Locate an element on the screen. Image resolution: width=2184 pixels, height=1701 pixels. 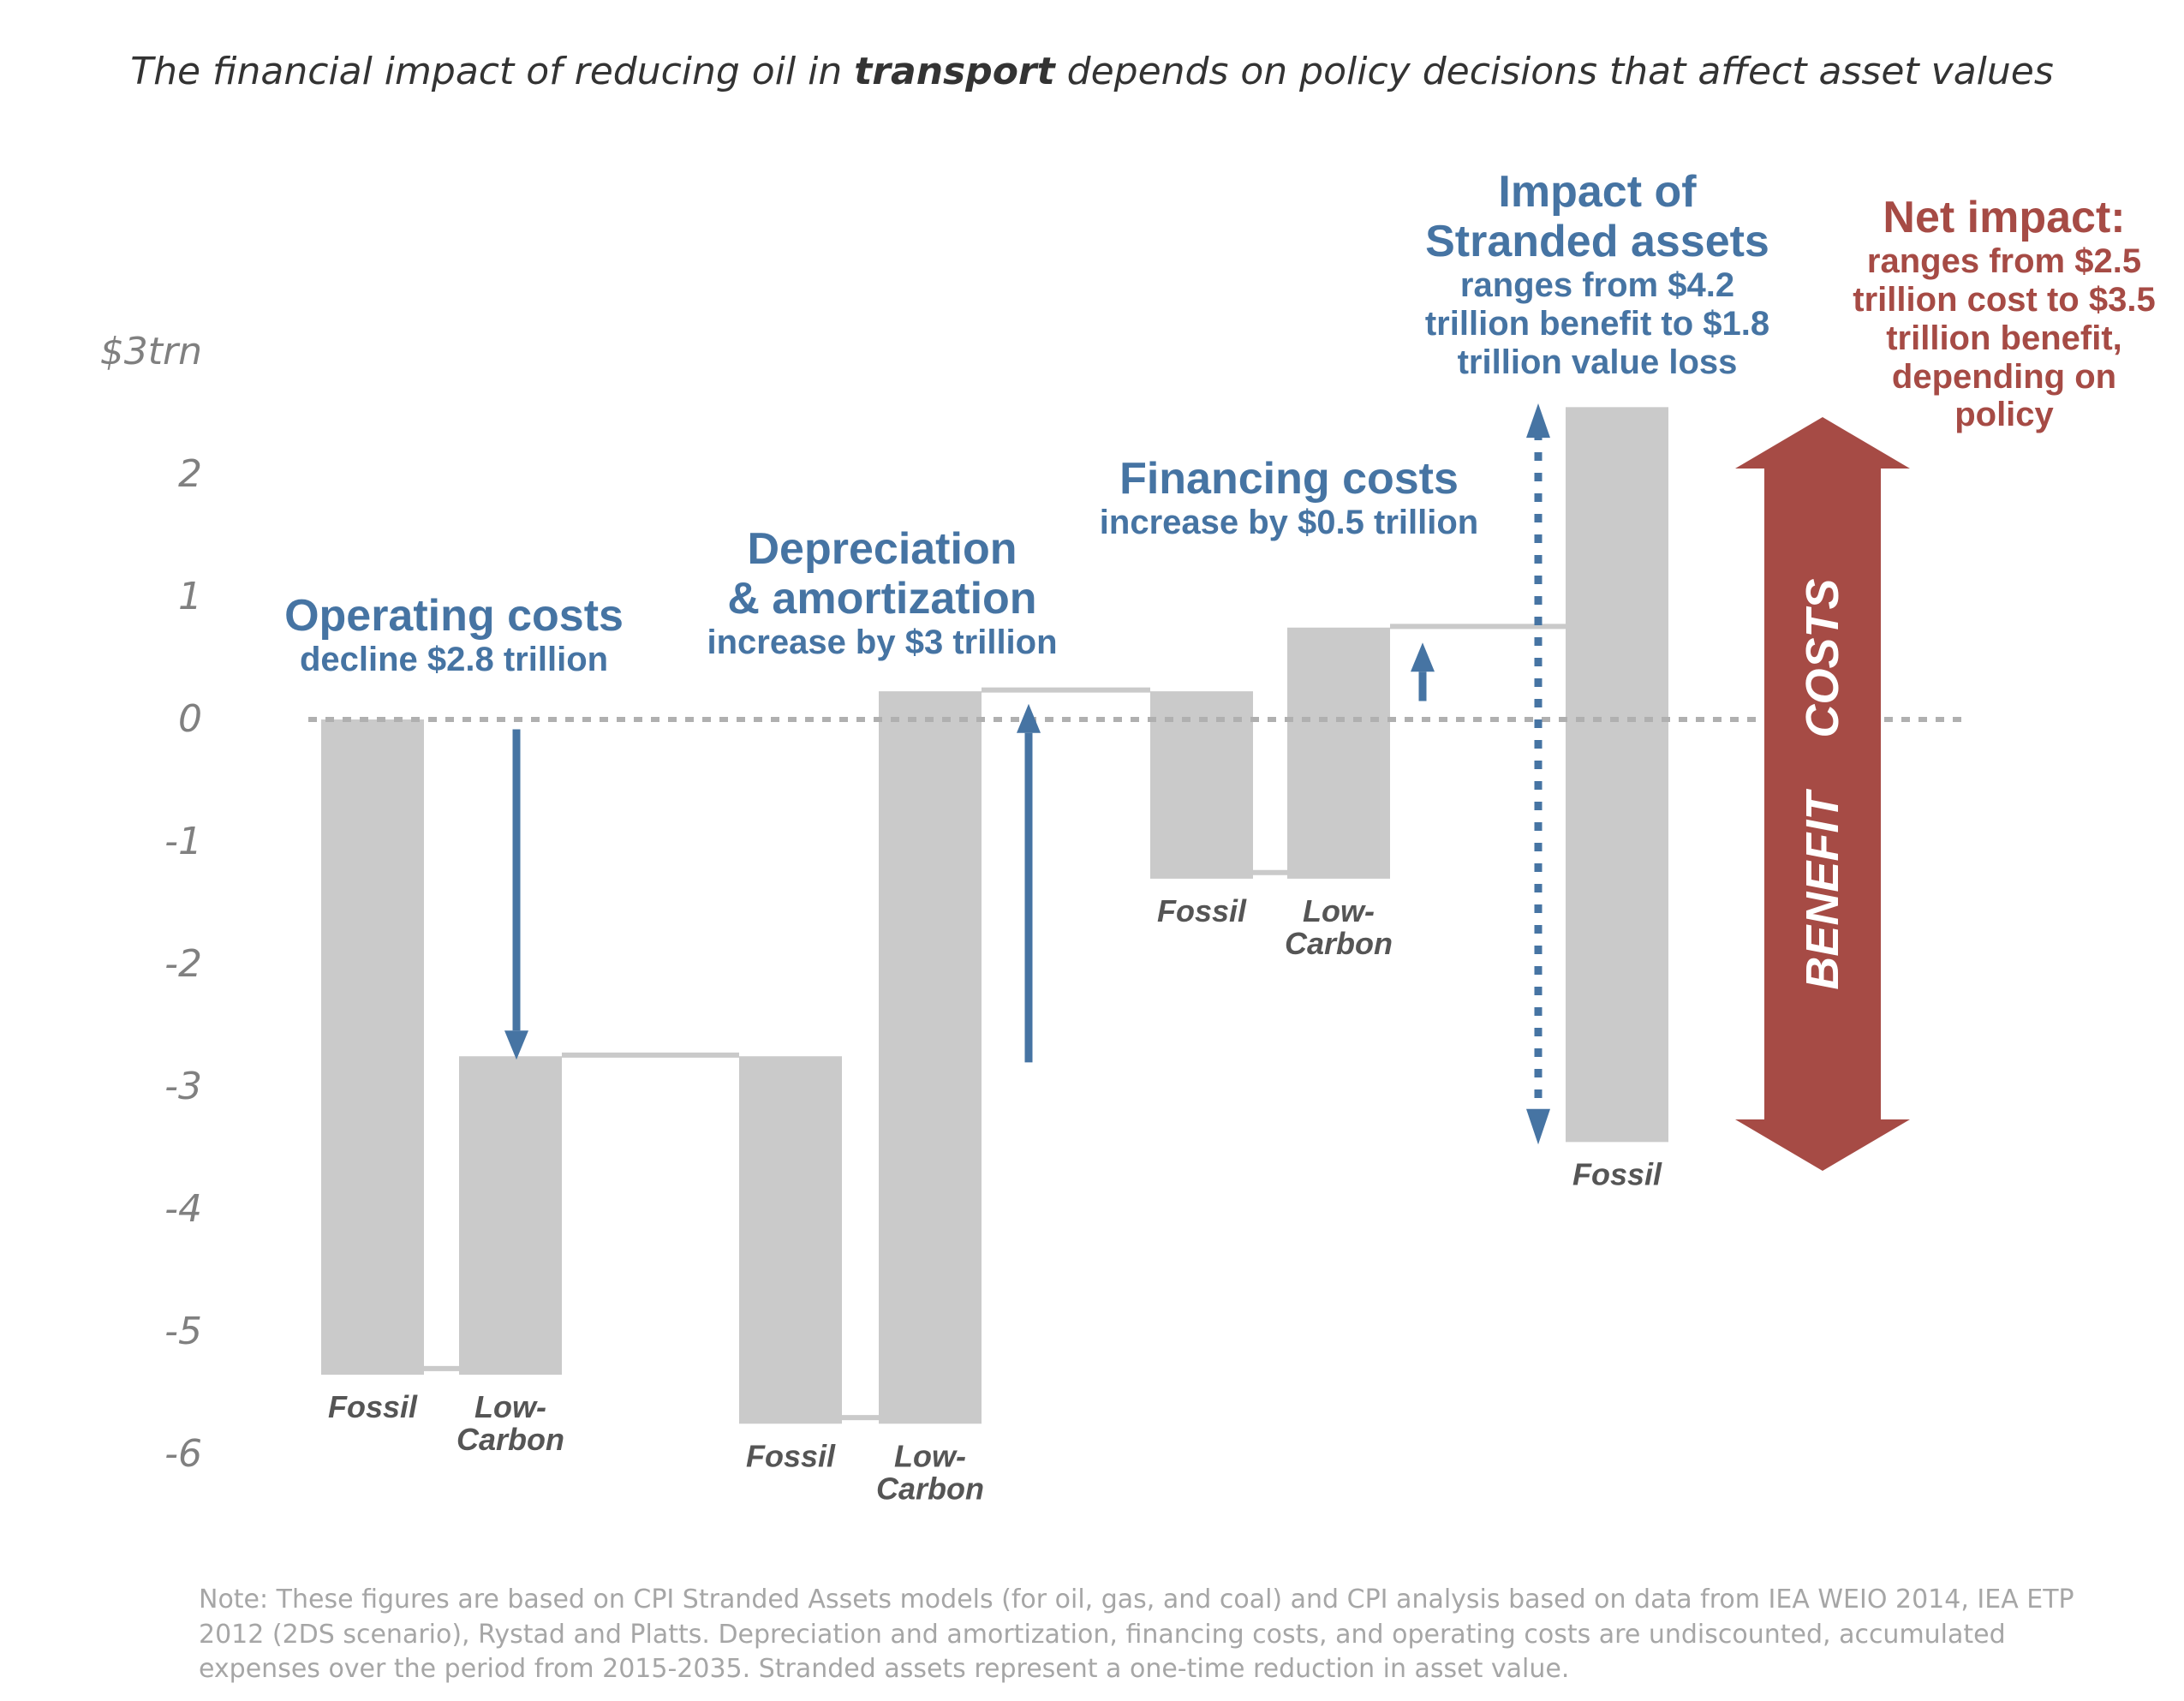
double-arrow-shape is located at coordinates (1823, 794).